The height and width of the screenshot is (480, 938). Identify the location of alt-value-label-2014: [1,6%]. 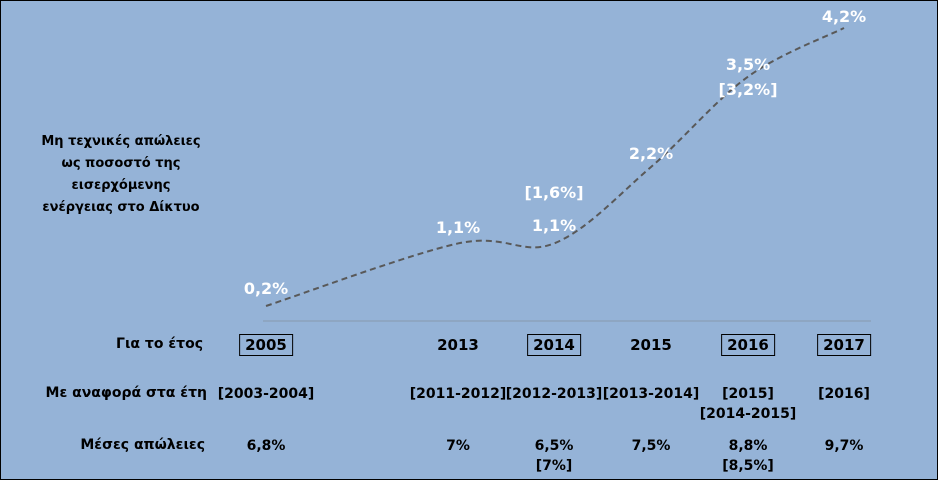
(554, 192).